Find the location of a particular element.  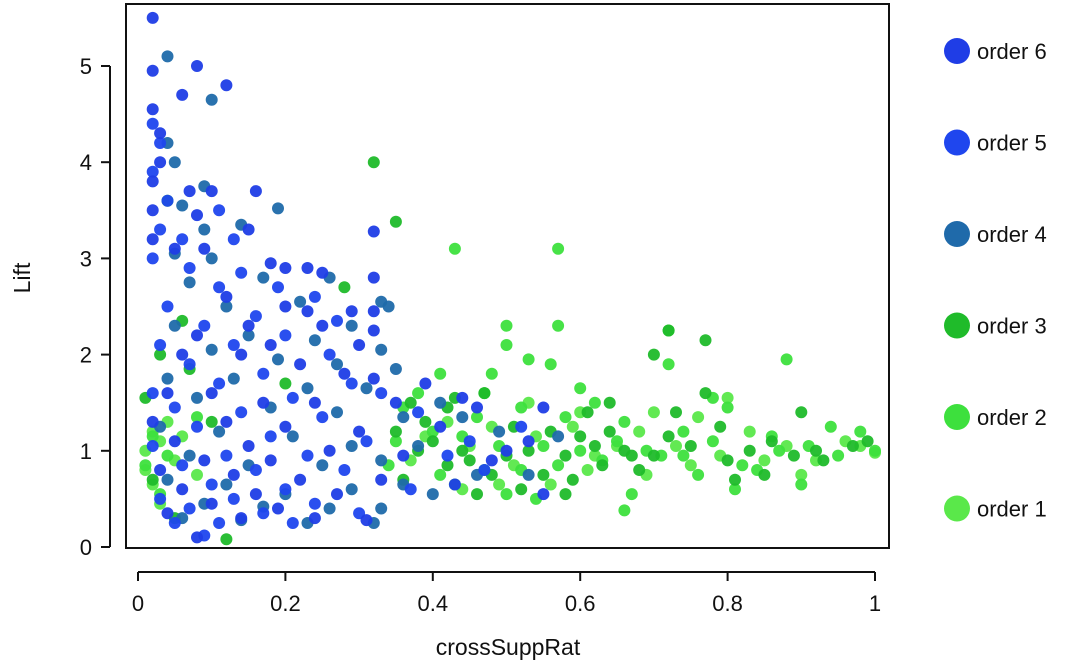

y-tick-label: 0 is located at coordinates (86, 547).